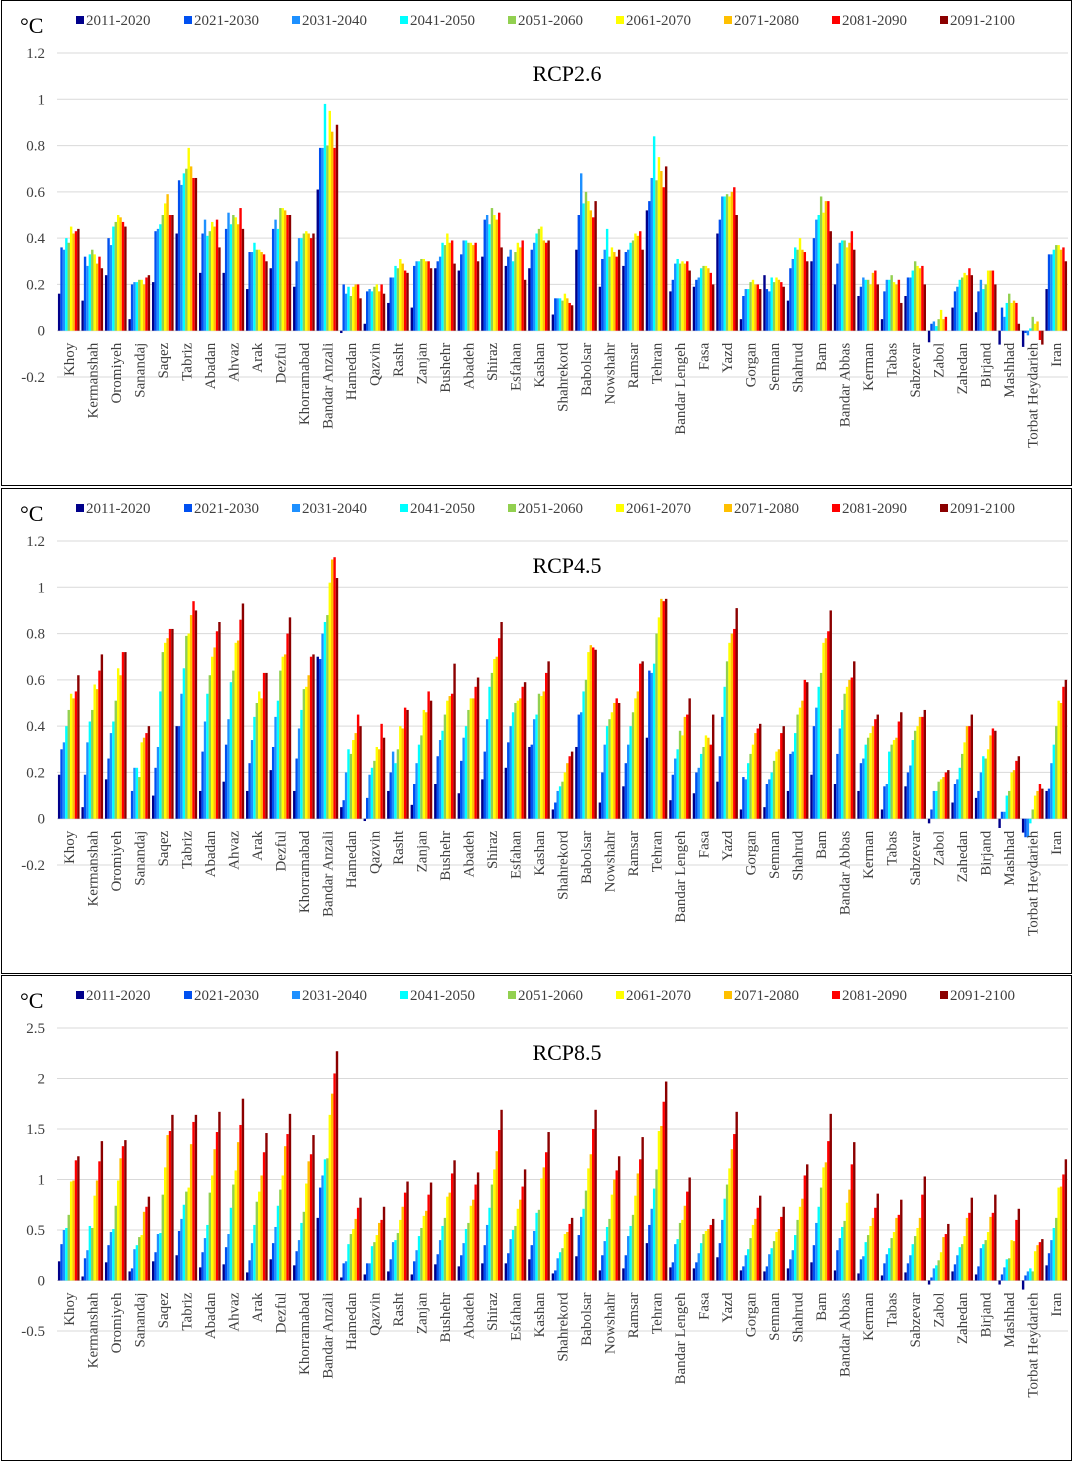 The height and width of the screenshot is (1462, 1073). What do you see at coordinates (93, 1330) in the screenshot?
I see `x-tick-label: Kermanshah` at bounding box center [93, 1330].